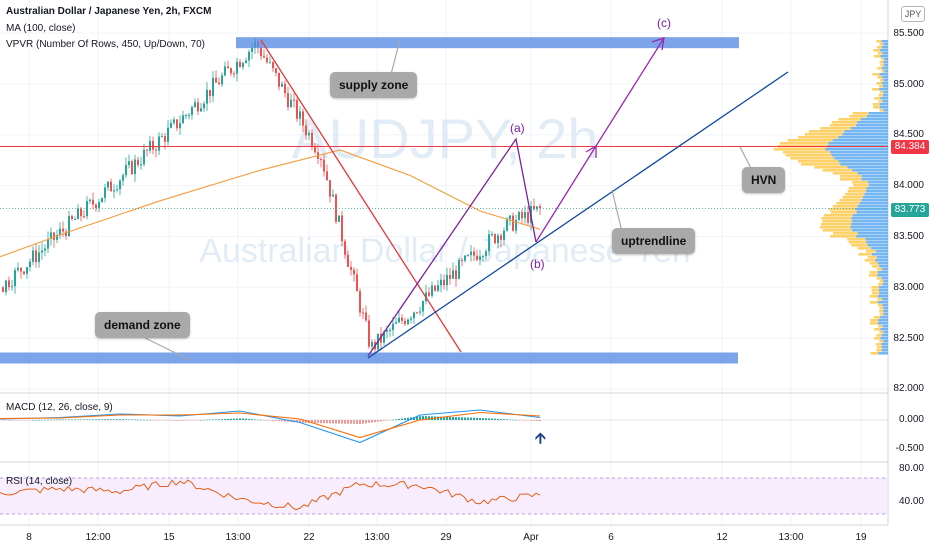  What do you see at coordinates (59, 407) in the screenshot?
I see `macd-legend: MACD (12, 26, close, 9)` at bounding box center [59, 407].